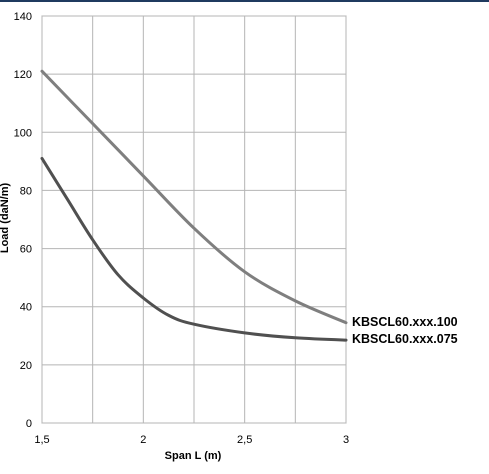  What do you see at coordinates (29, 424) in the screenshot?
I see `y-tick-label: 0` at bounding box center [29, 424].